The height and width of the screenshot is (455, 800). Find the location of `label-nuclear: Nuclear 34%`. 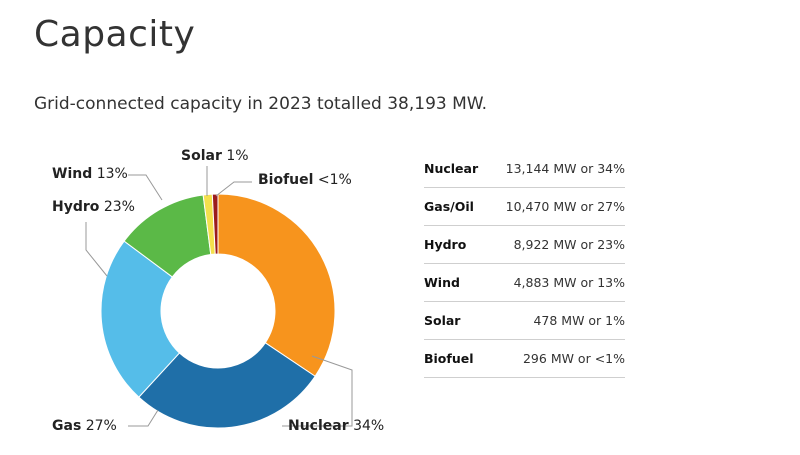

label-nuclear: Nuclear 34% is located at coordinates (336, 426).